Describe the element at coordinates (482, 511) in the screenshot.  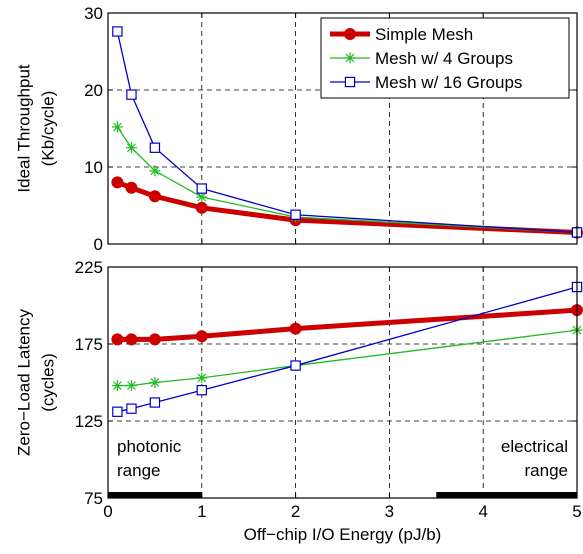
I see `x-tick-label: 4` at that location.